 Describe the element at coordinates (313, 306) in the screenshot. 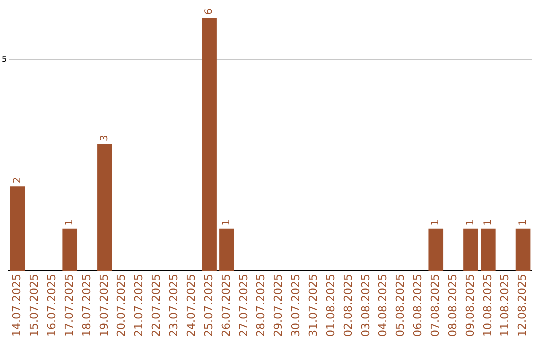

I see `x-tick-label: 31.07.2025` at that location.